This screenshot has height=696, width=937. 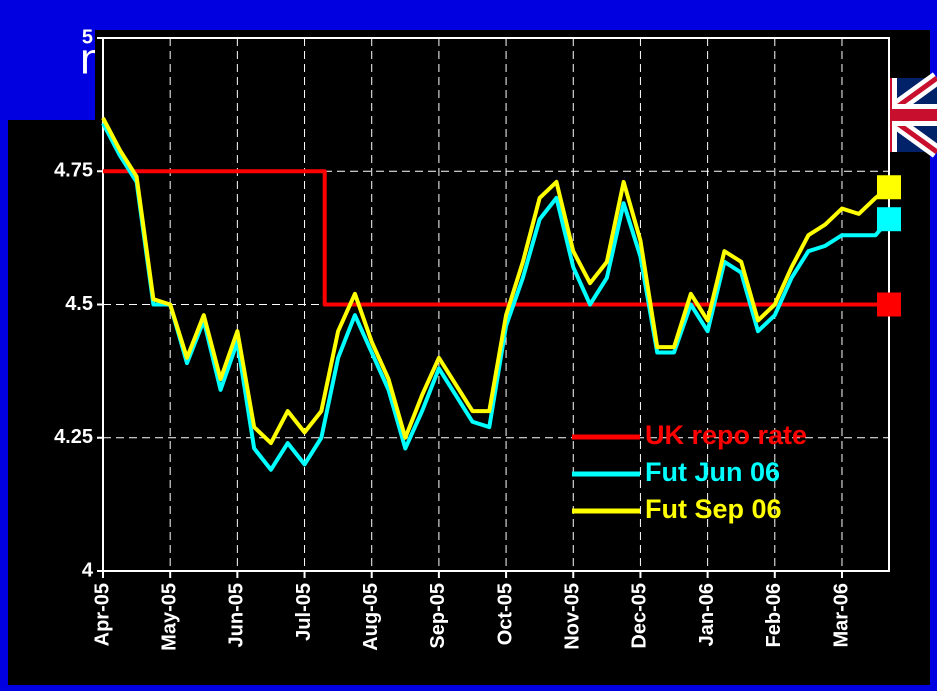 I want to click on x-tick-label: Mar-06, so click(x=841, y=615).